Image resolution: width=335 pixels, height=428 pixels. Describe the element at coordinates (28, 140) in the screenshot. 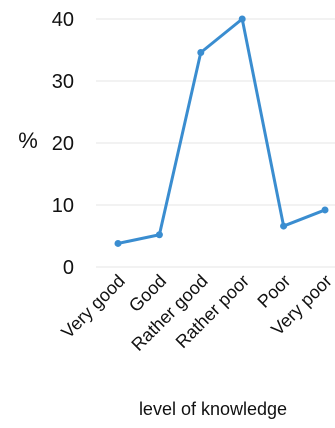

I see `y-axis-label: %` at that location.